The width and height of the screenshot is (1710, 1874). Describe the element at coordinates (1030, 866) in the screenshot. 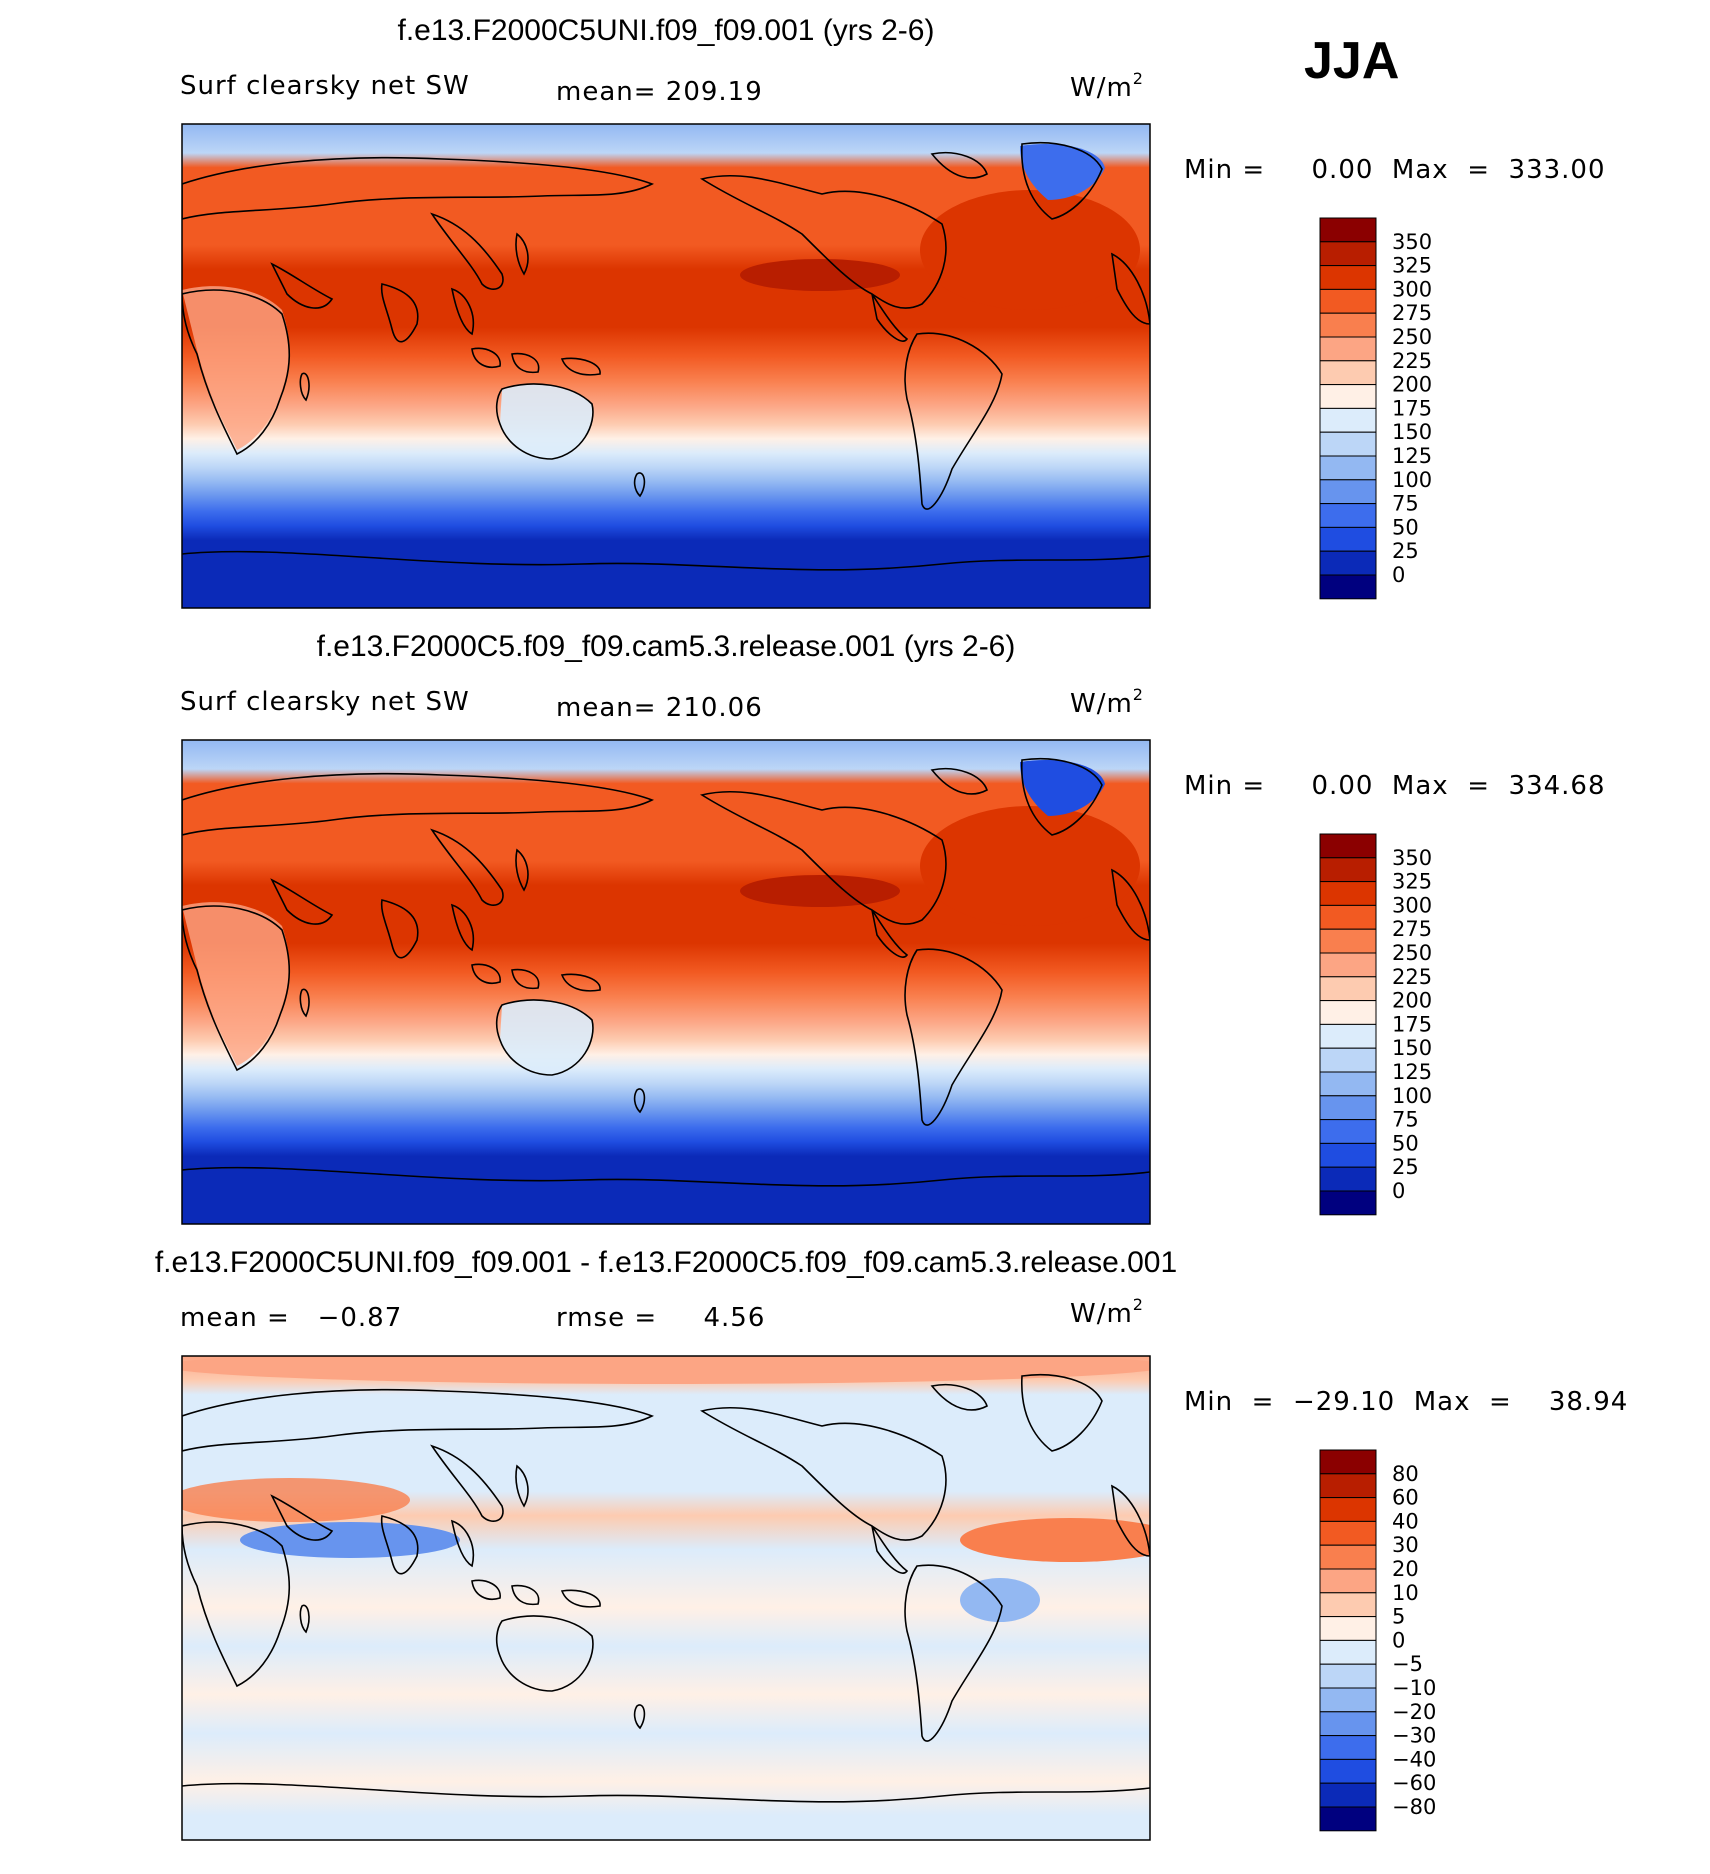

I see `panel2-subtropical-max-atlantic` at that location.